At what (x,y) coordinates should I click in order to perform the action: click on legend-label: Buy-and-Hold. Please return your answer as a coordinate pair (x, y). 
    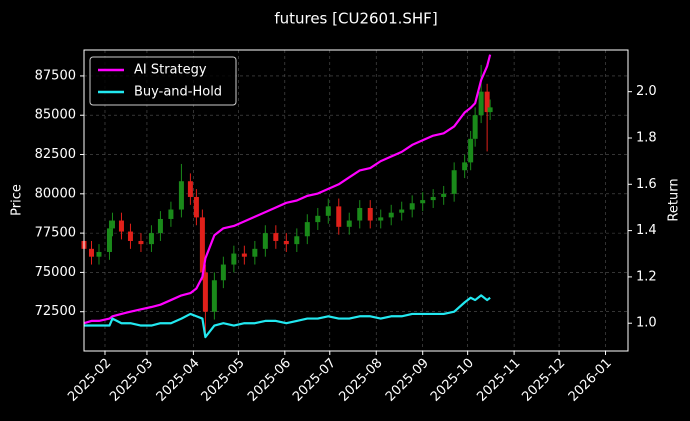
    Looking at the image, I should click on (178, 92).